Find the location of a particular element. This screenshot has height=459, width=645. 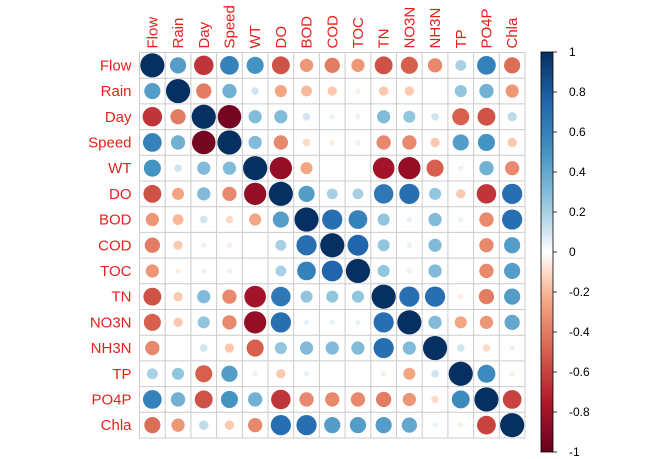

corr-circle-bod-tn is located at coordinates (383, 219).